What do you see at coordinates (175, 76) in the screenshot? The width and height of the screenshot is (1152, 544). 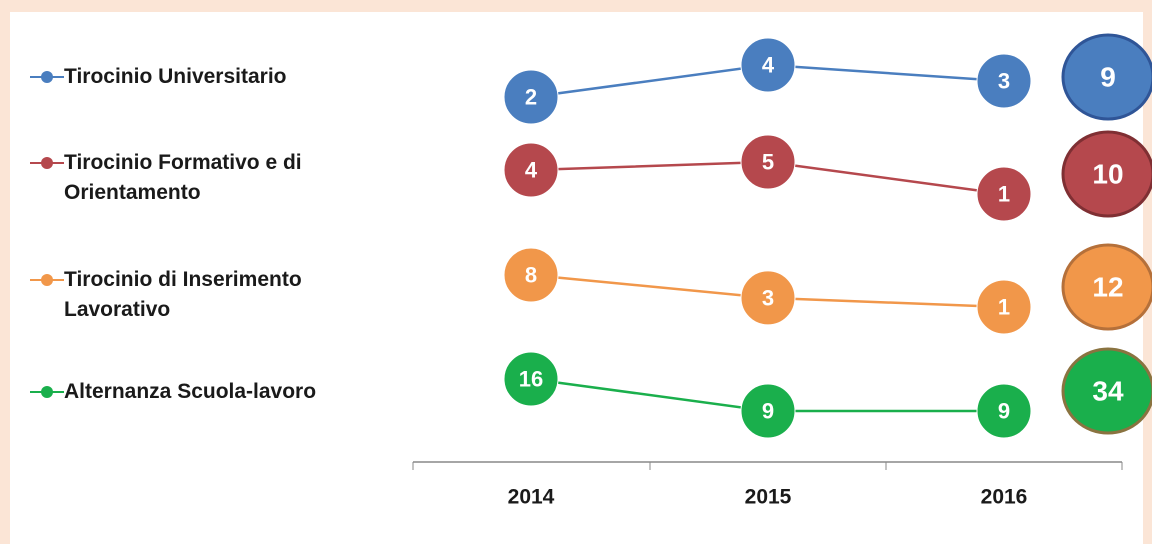 I see `legend-label: Tirocinio Universitario` at bounding box center [175, 76].